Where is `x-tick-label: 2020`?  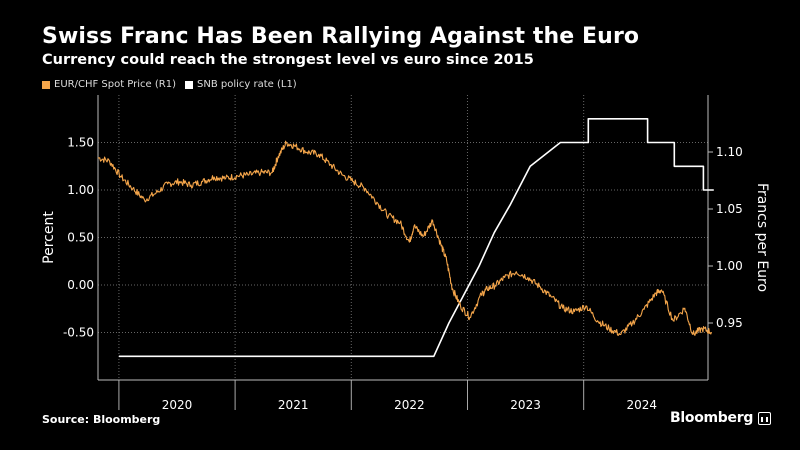
x-tick-label: 2020 is located at coordinates (177, 405).